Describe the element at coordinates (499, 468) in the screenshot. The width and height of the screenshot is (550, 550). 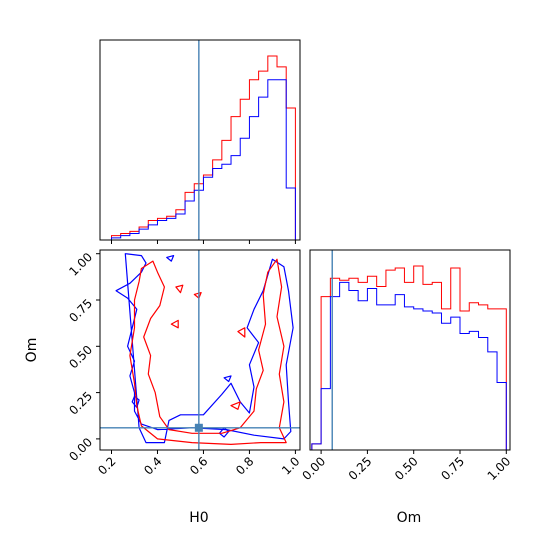
I see `om-x-tick-label-4: 1.00` at that location.